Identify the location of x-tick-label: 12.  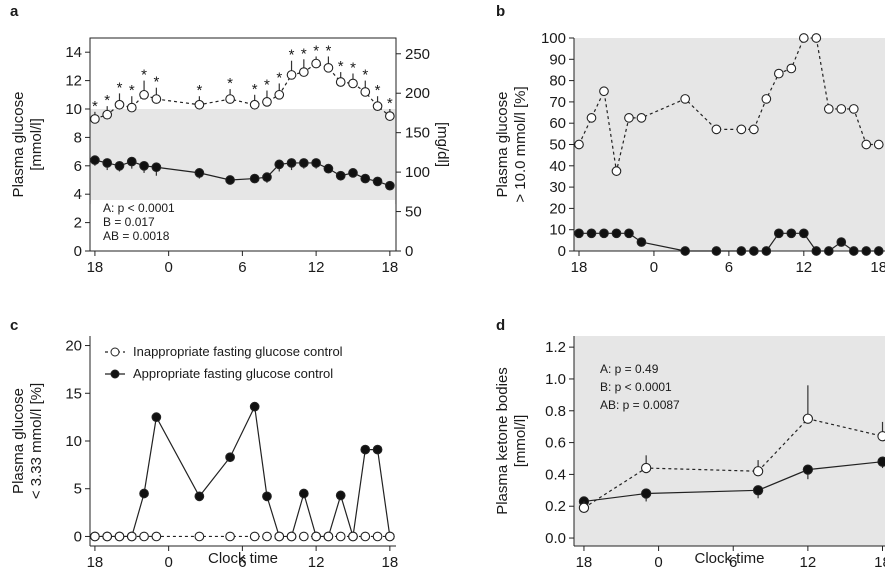
(316, 561).